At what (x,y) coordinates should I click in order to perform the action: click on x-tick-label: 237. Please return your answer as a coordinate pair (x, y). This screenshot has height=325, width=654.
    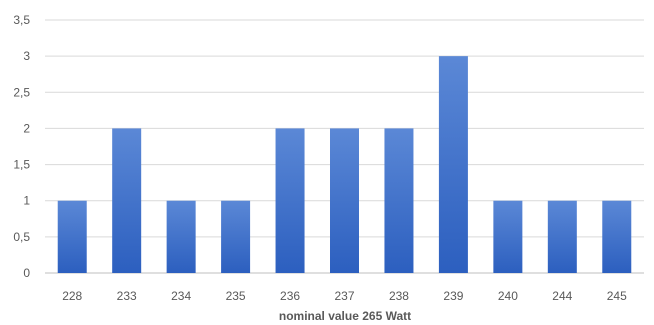
    Looking at the image, I should click on (344, 296).